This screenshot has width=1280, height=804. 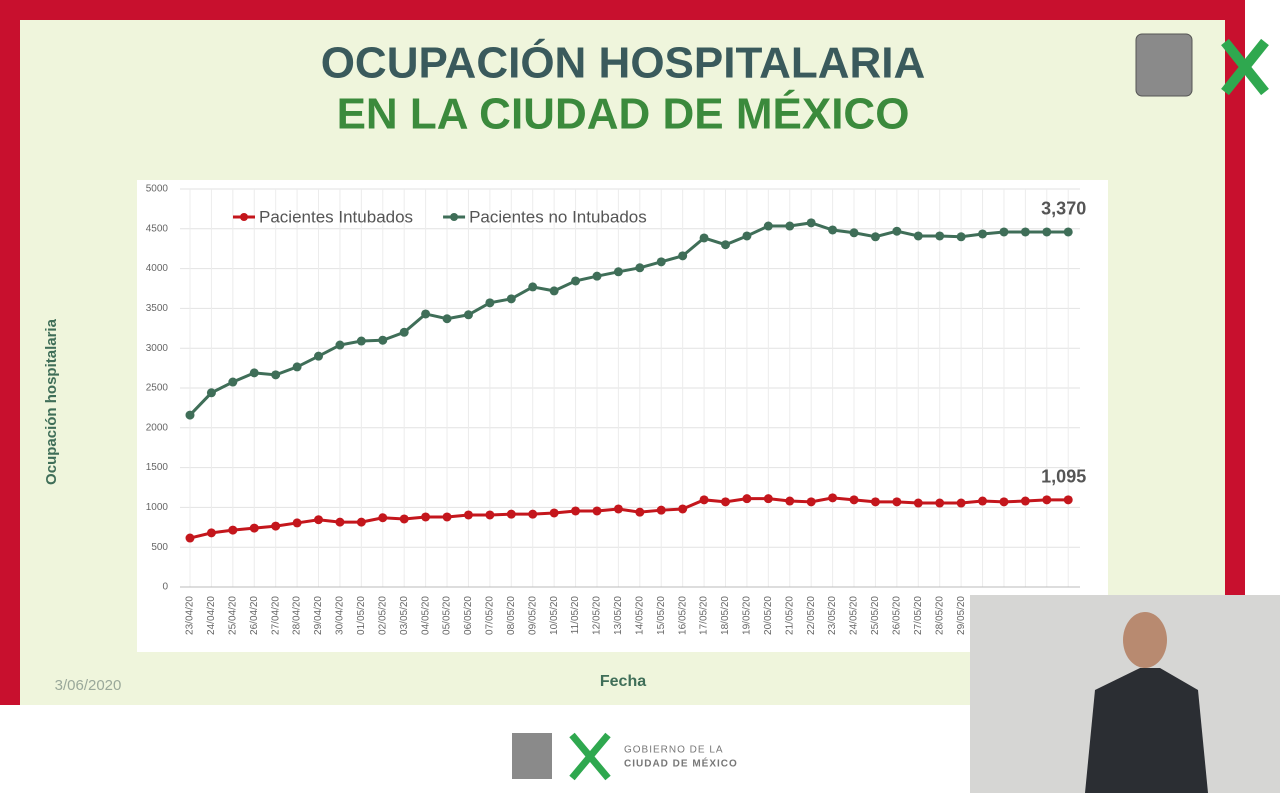 What do you see at coordinates (747, 615) in the screenshot?
I see `x-tick-label: 19/05/20` at bounding box center [747, 615].